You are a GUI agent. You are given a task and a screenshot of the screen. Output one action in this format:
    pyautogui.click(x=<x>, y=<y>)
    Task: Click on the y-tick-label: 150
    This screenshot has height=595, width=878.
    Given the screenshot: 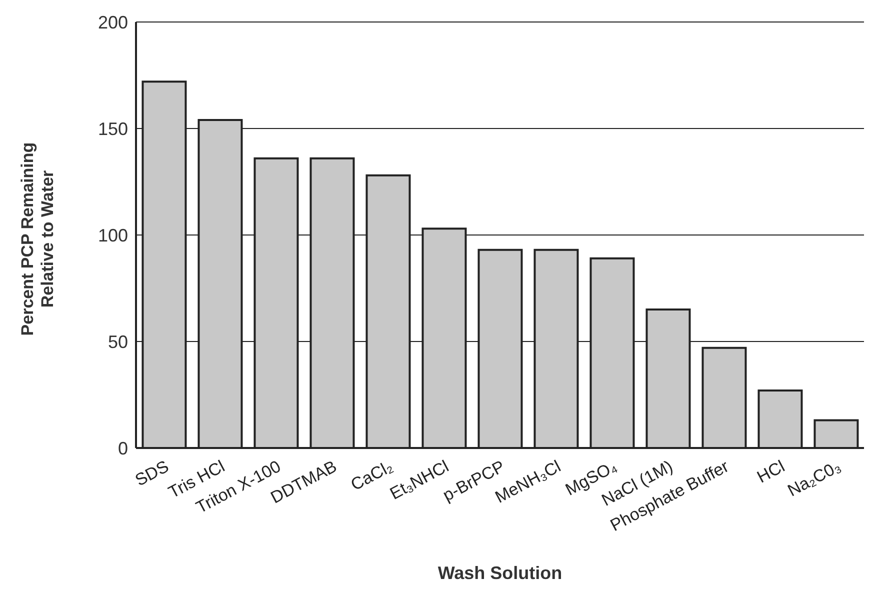 What is the action you would take?
    pyautogui.click(x=113, y=128)
    